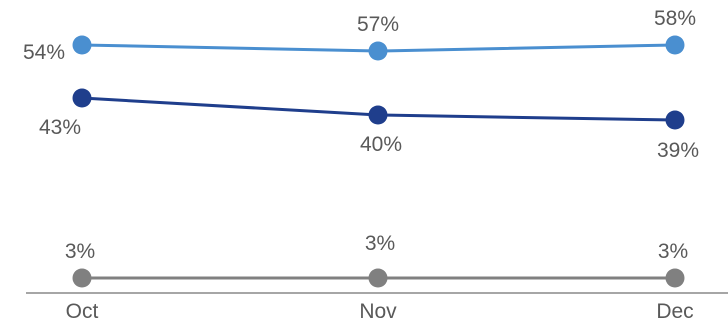  What do you see at coordinates (82, 45) in the screenshot?
I see `series-1-point-oct` at bounding box center [82, 45].